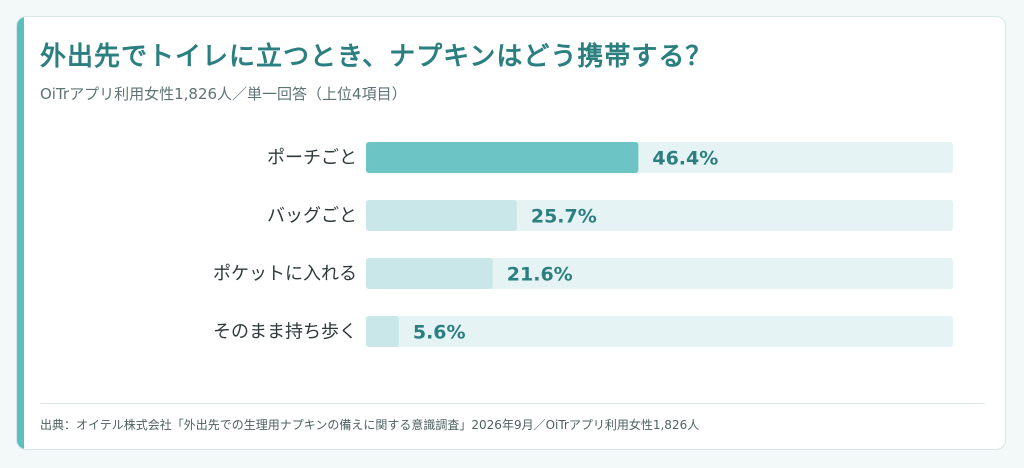  I want to click on category-label: ポーチごと, so click(312, 158).